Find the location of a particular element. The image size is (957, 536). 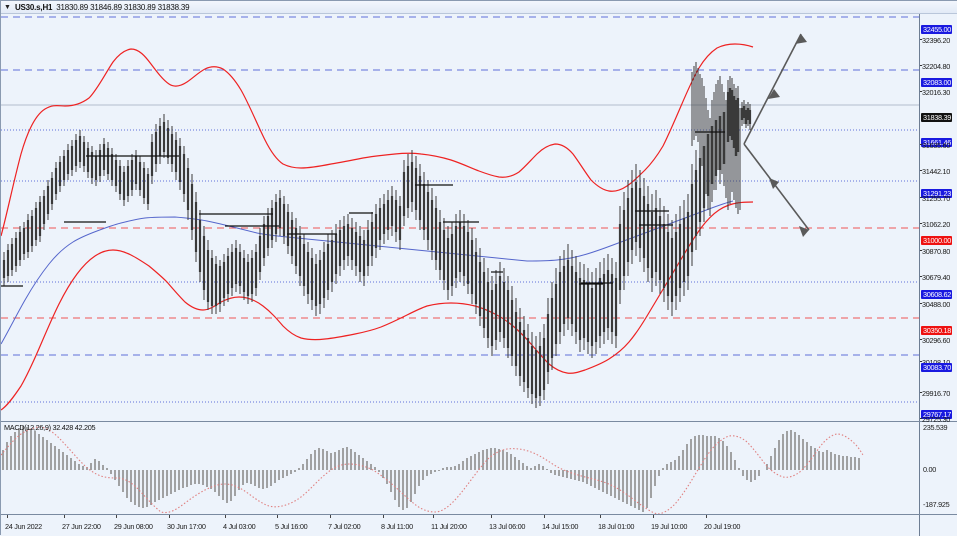

time-tick-label: 13 Jul 06:00 is located at coordinates (507, 526).